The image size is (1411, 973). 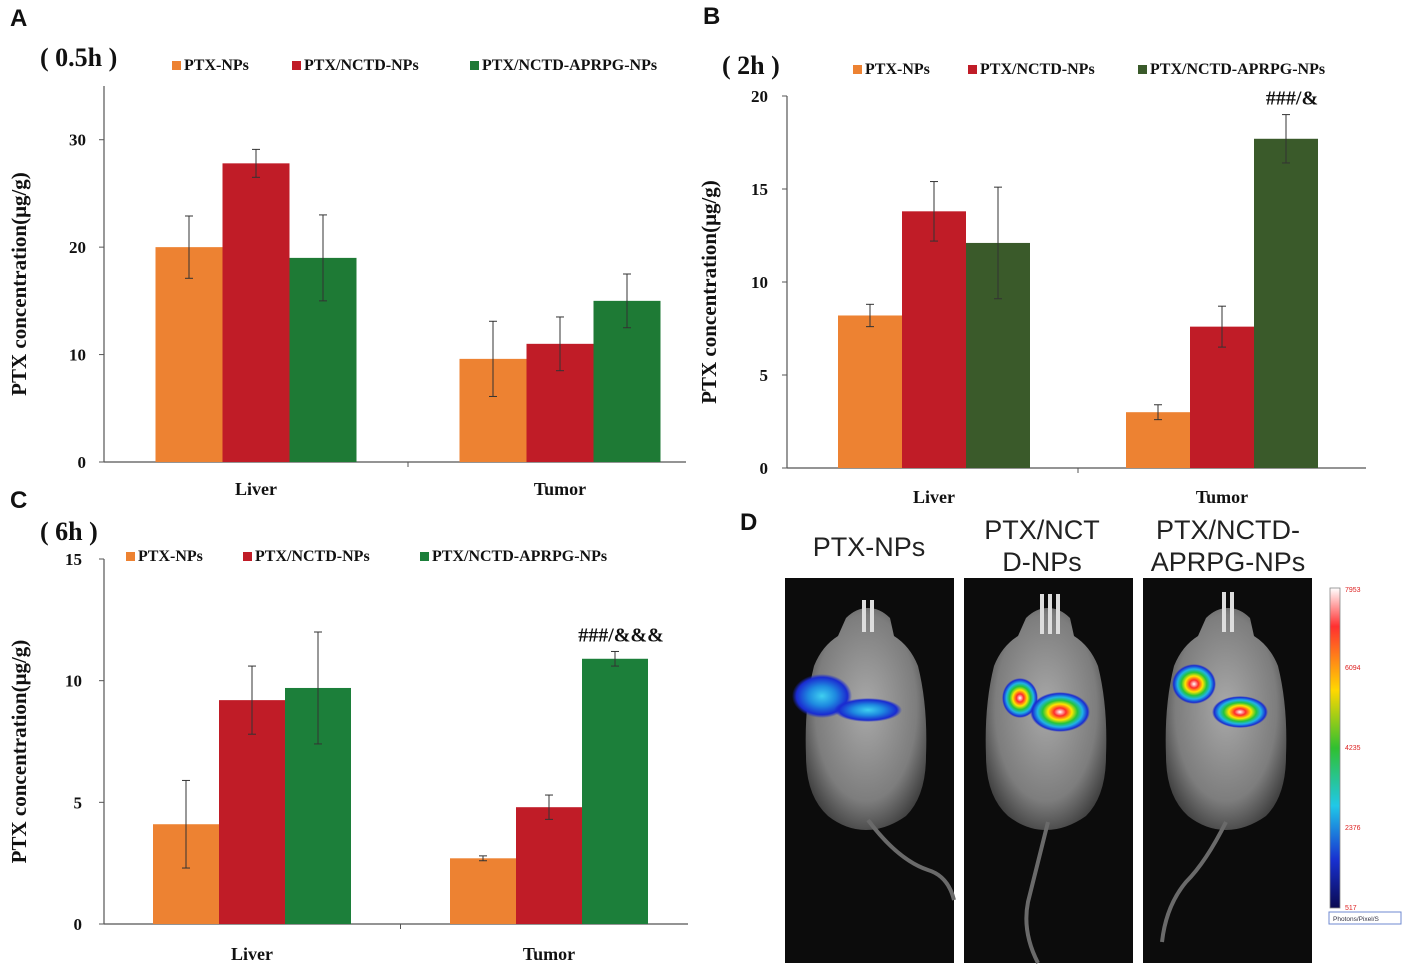 What do you see at coordinates (1353, 668) in the screenshot?
I see `scale-tick-2: 6094` at bounding box center [1353, 668].